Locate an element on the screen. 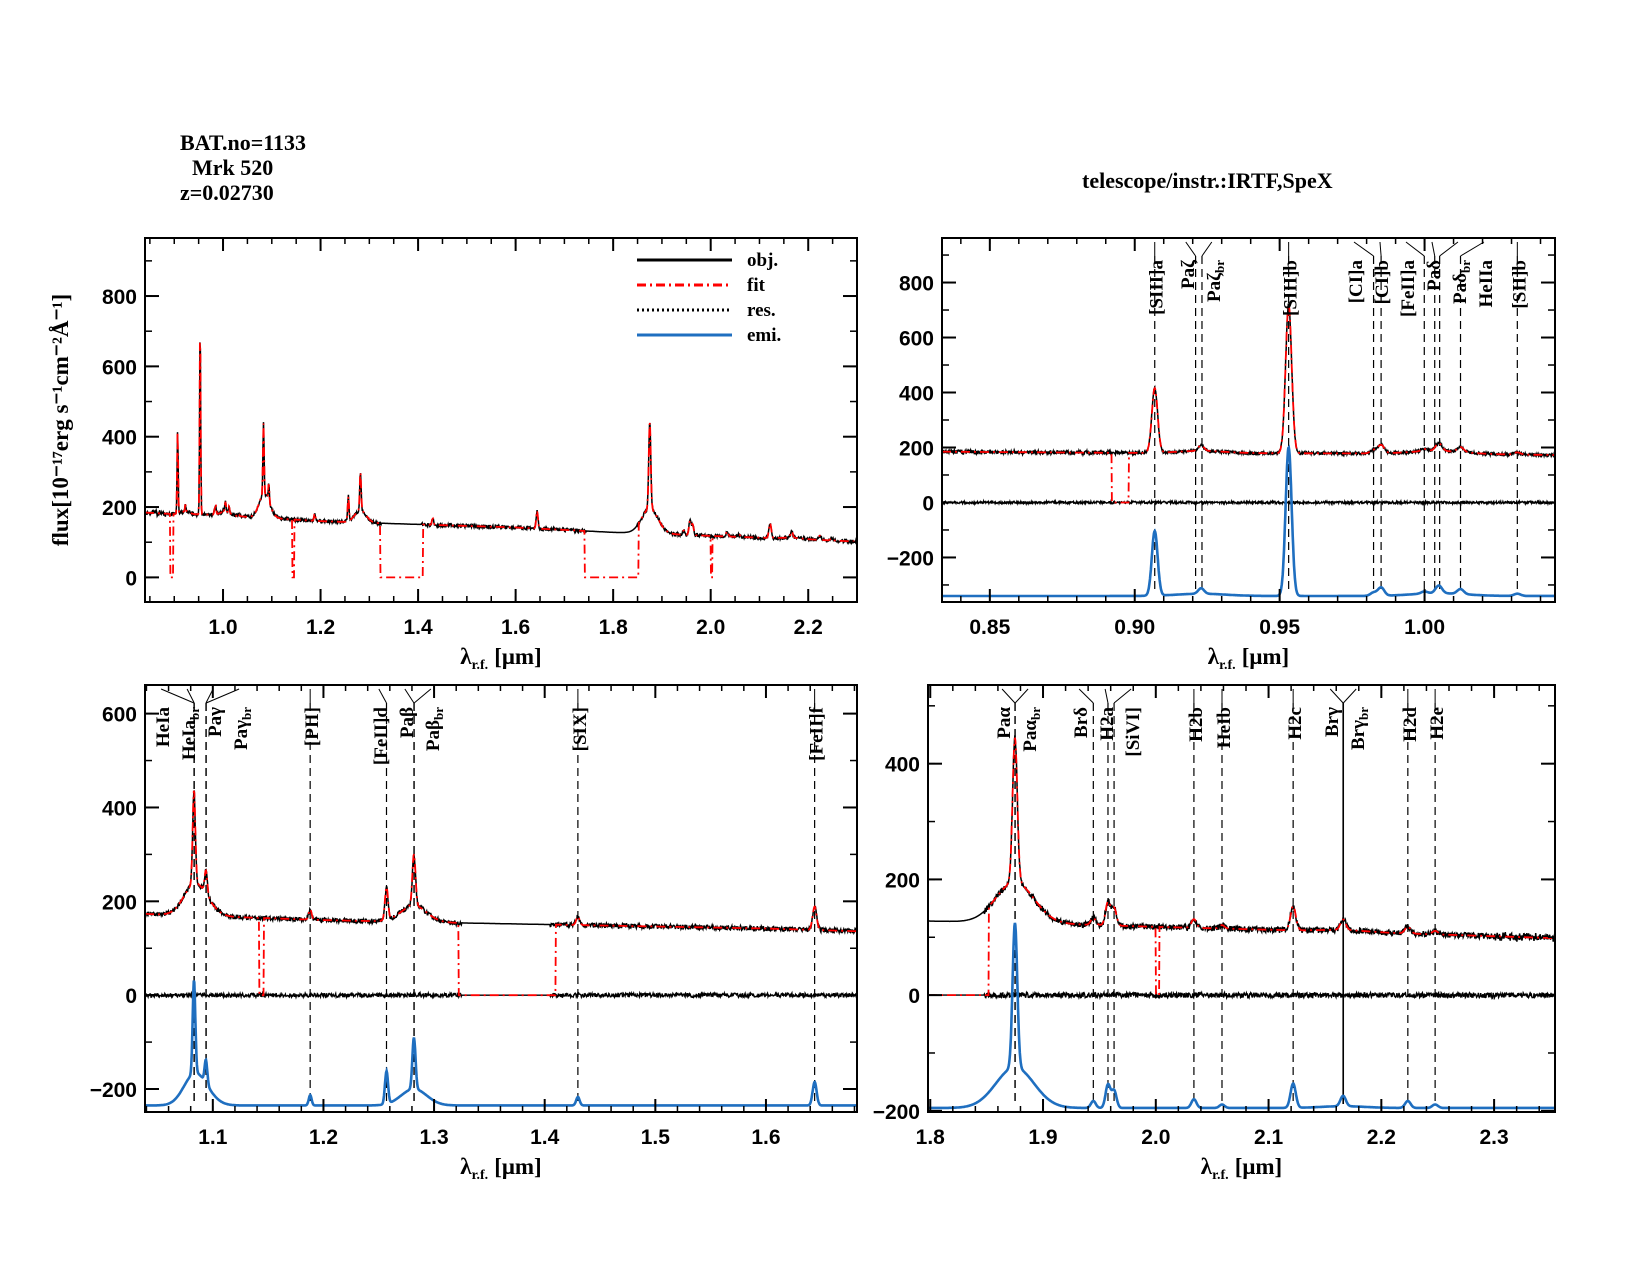 Image resolution: width=1650 pixels, height=1275 pixels. y-axis-label: flux[10⁻¹⁷erg s⁻¹cm⁻²Å⁻¹] is located at coordinates (60, 420).